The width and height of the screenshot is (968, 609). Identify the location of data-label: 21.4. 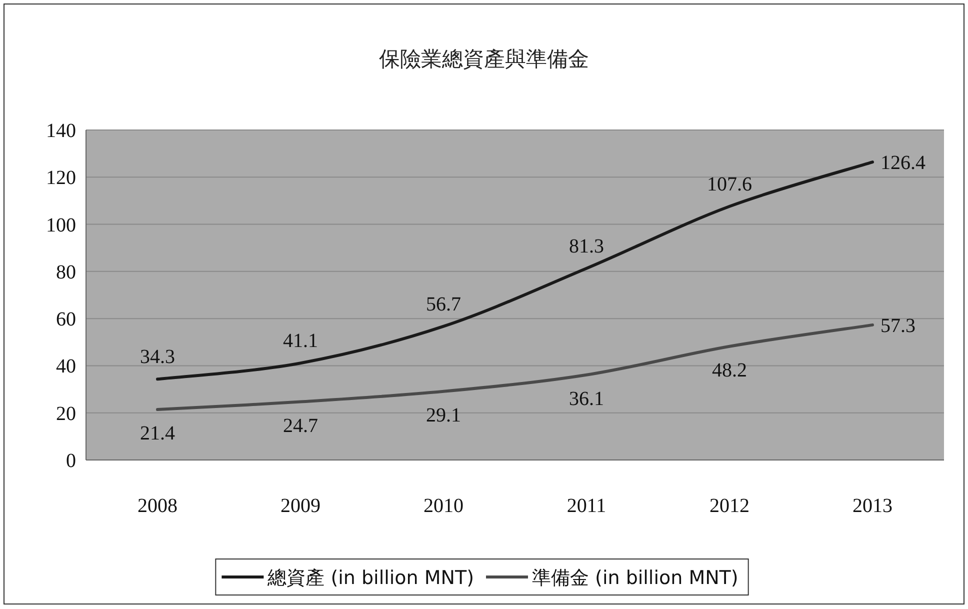
(157, 433).